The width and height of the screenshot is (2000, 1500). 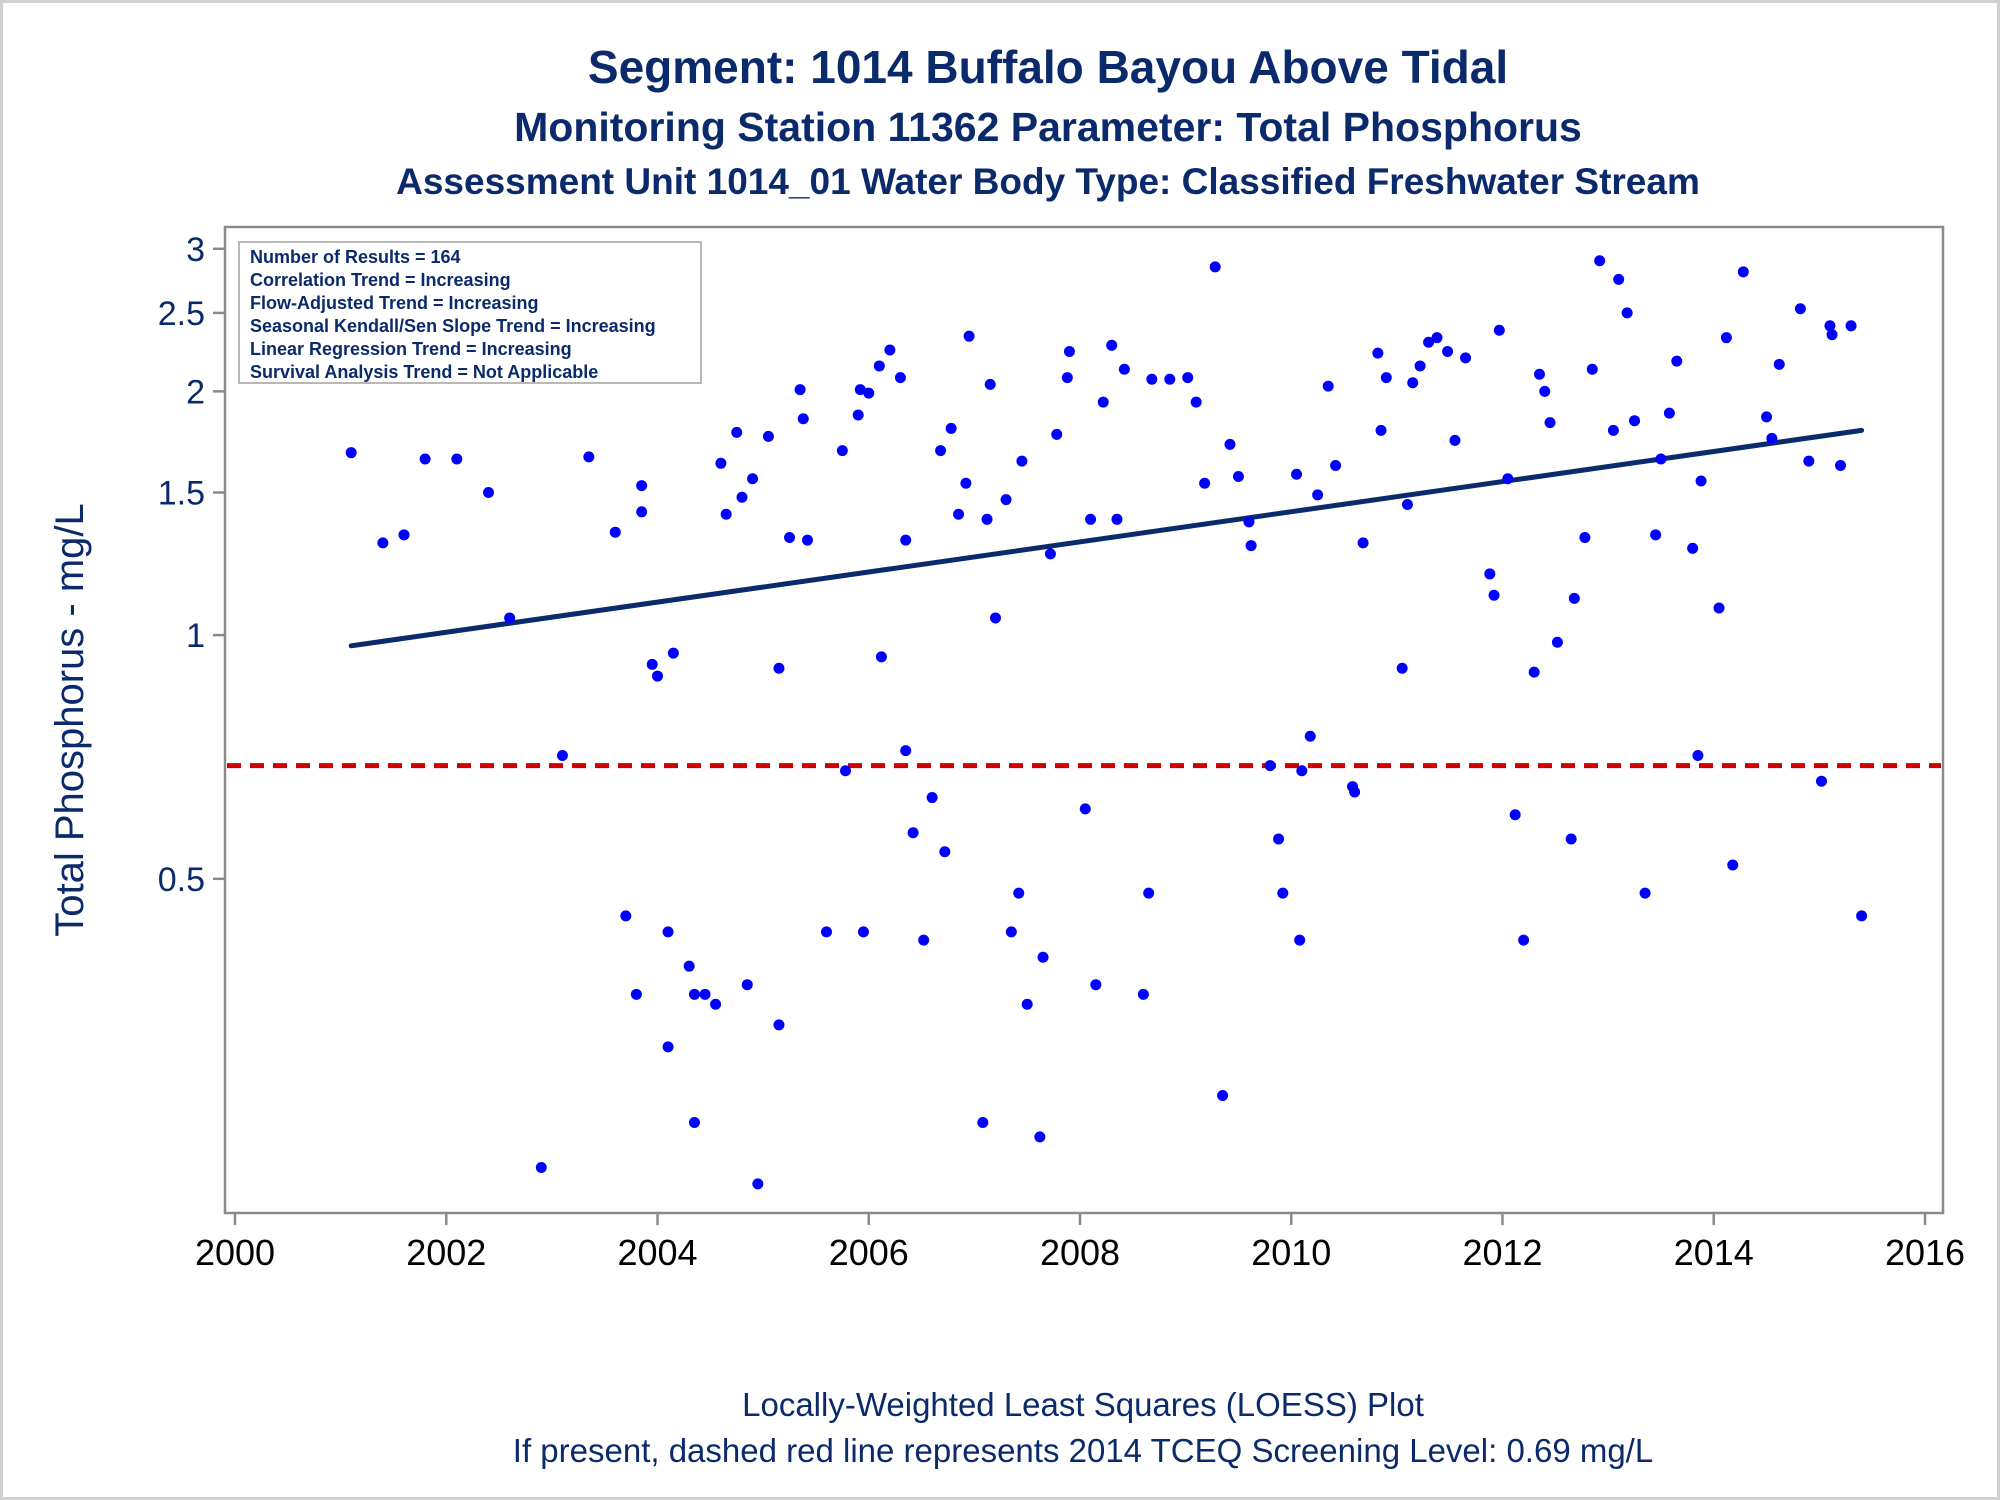 I want to click on loess-trend-line, so click(x=1106, y=538).